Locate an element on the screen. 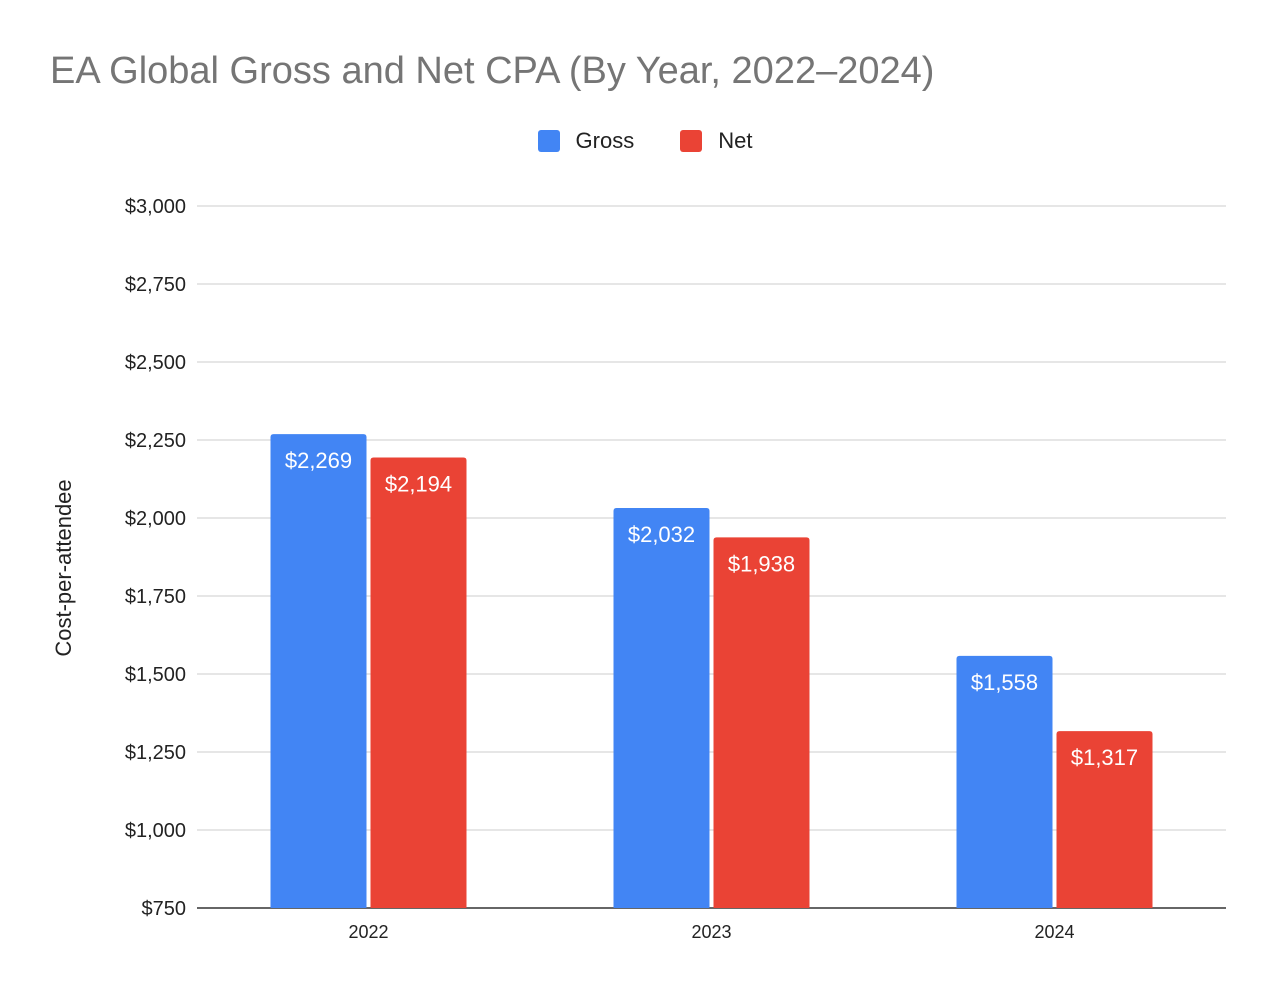 The height and width of the screenshot is (994, 1276). data-label: $1,558 is located at coordinates (1004, 682).